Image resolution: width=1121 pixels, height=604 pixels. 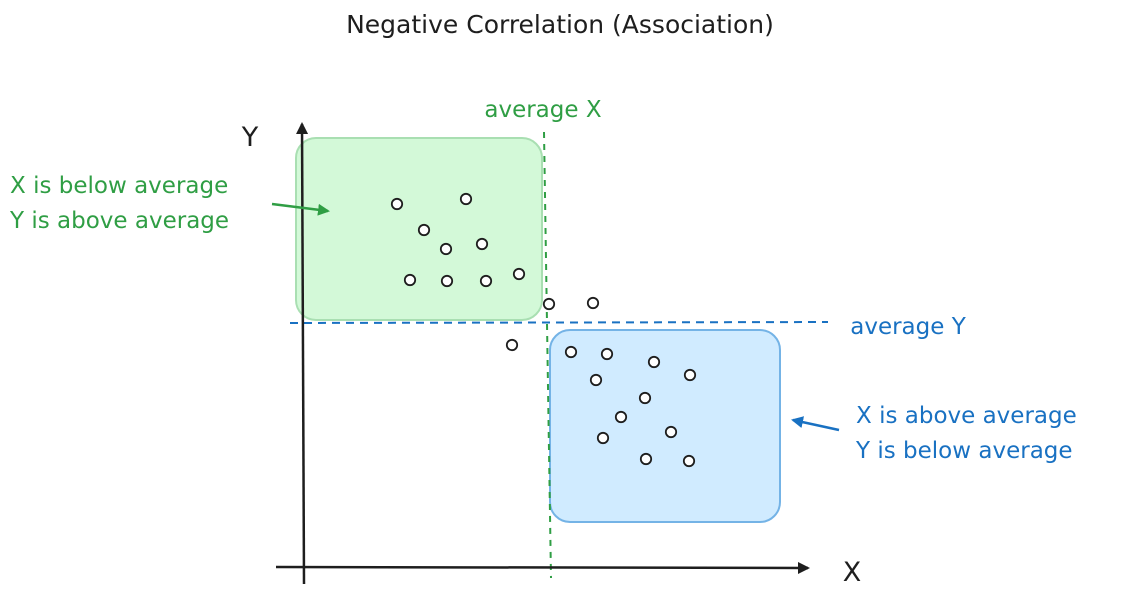 What do you see at coordinates (966, 416) in the screenshot?
I see `lower-right-annotation-line1: X is above average` at bounding box center [966, 416].